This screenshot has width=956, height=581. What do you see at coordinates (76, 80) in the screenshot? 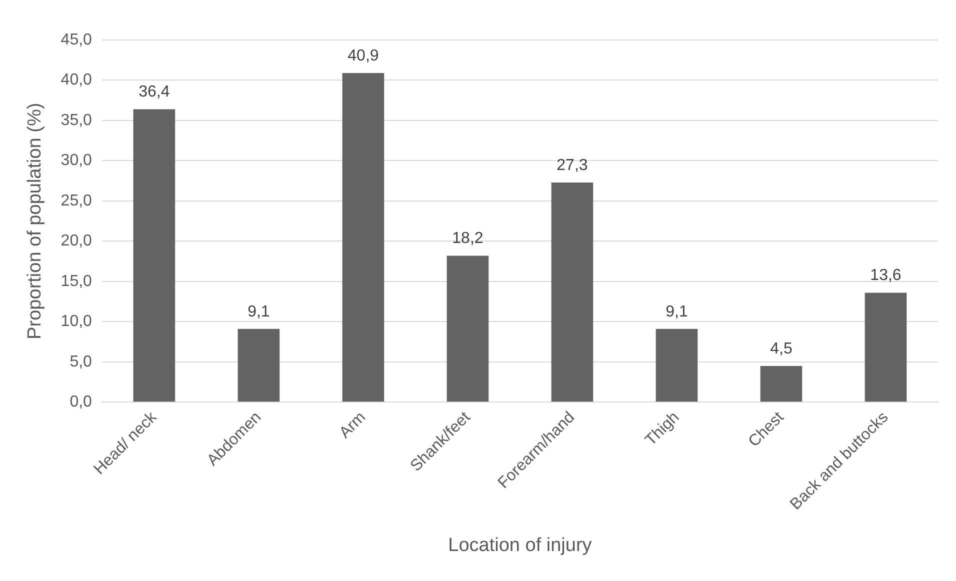
I see `y-tick-label: 40,0` at bounding box center [76, 80].